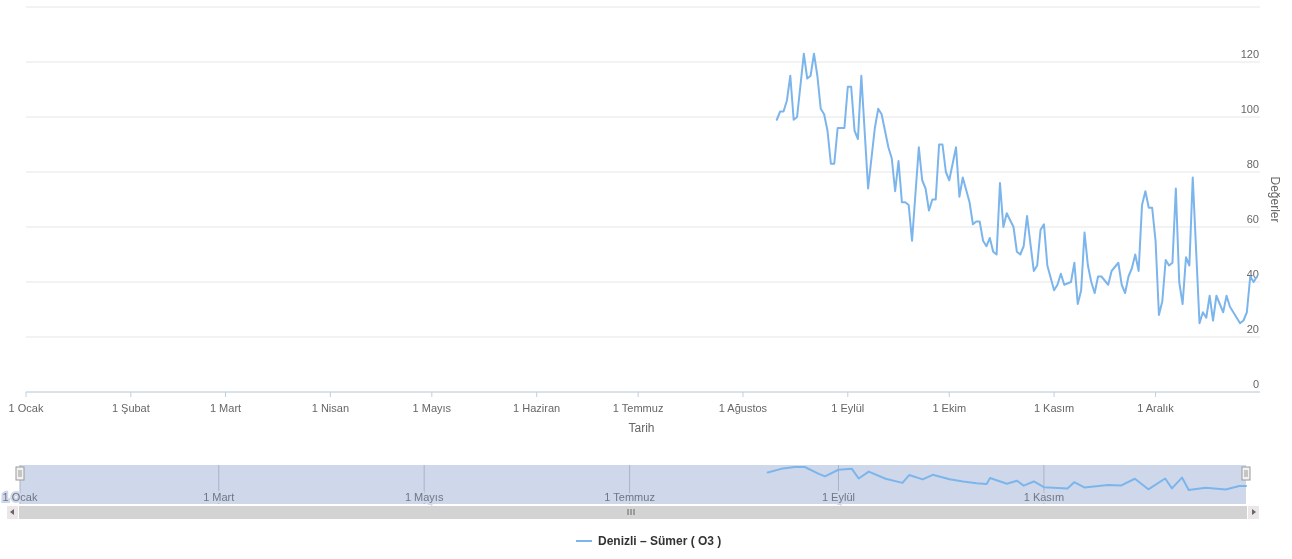 Image resolution: width=1292 pixels, height=559 pixels. I want to click on x-tick-label: 1 Haziran, so click(537, 408).